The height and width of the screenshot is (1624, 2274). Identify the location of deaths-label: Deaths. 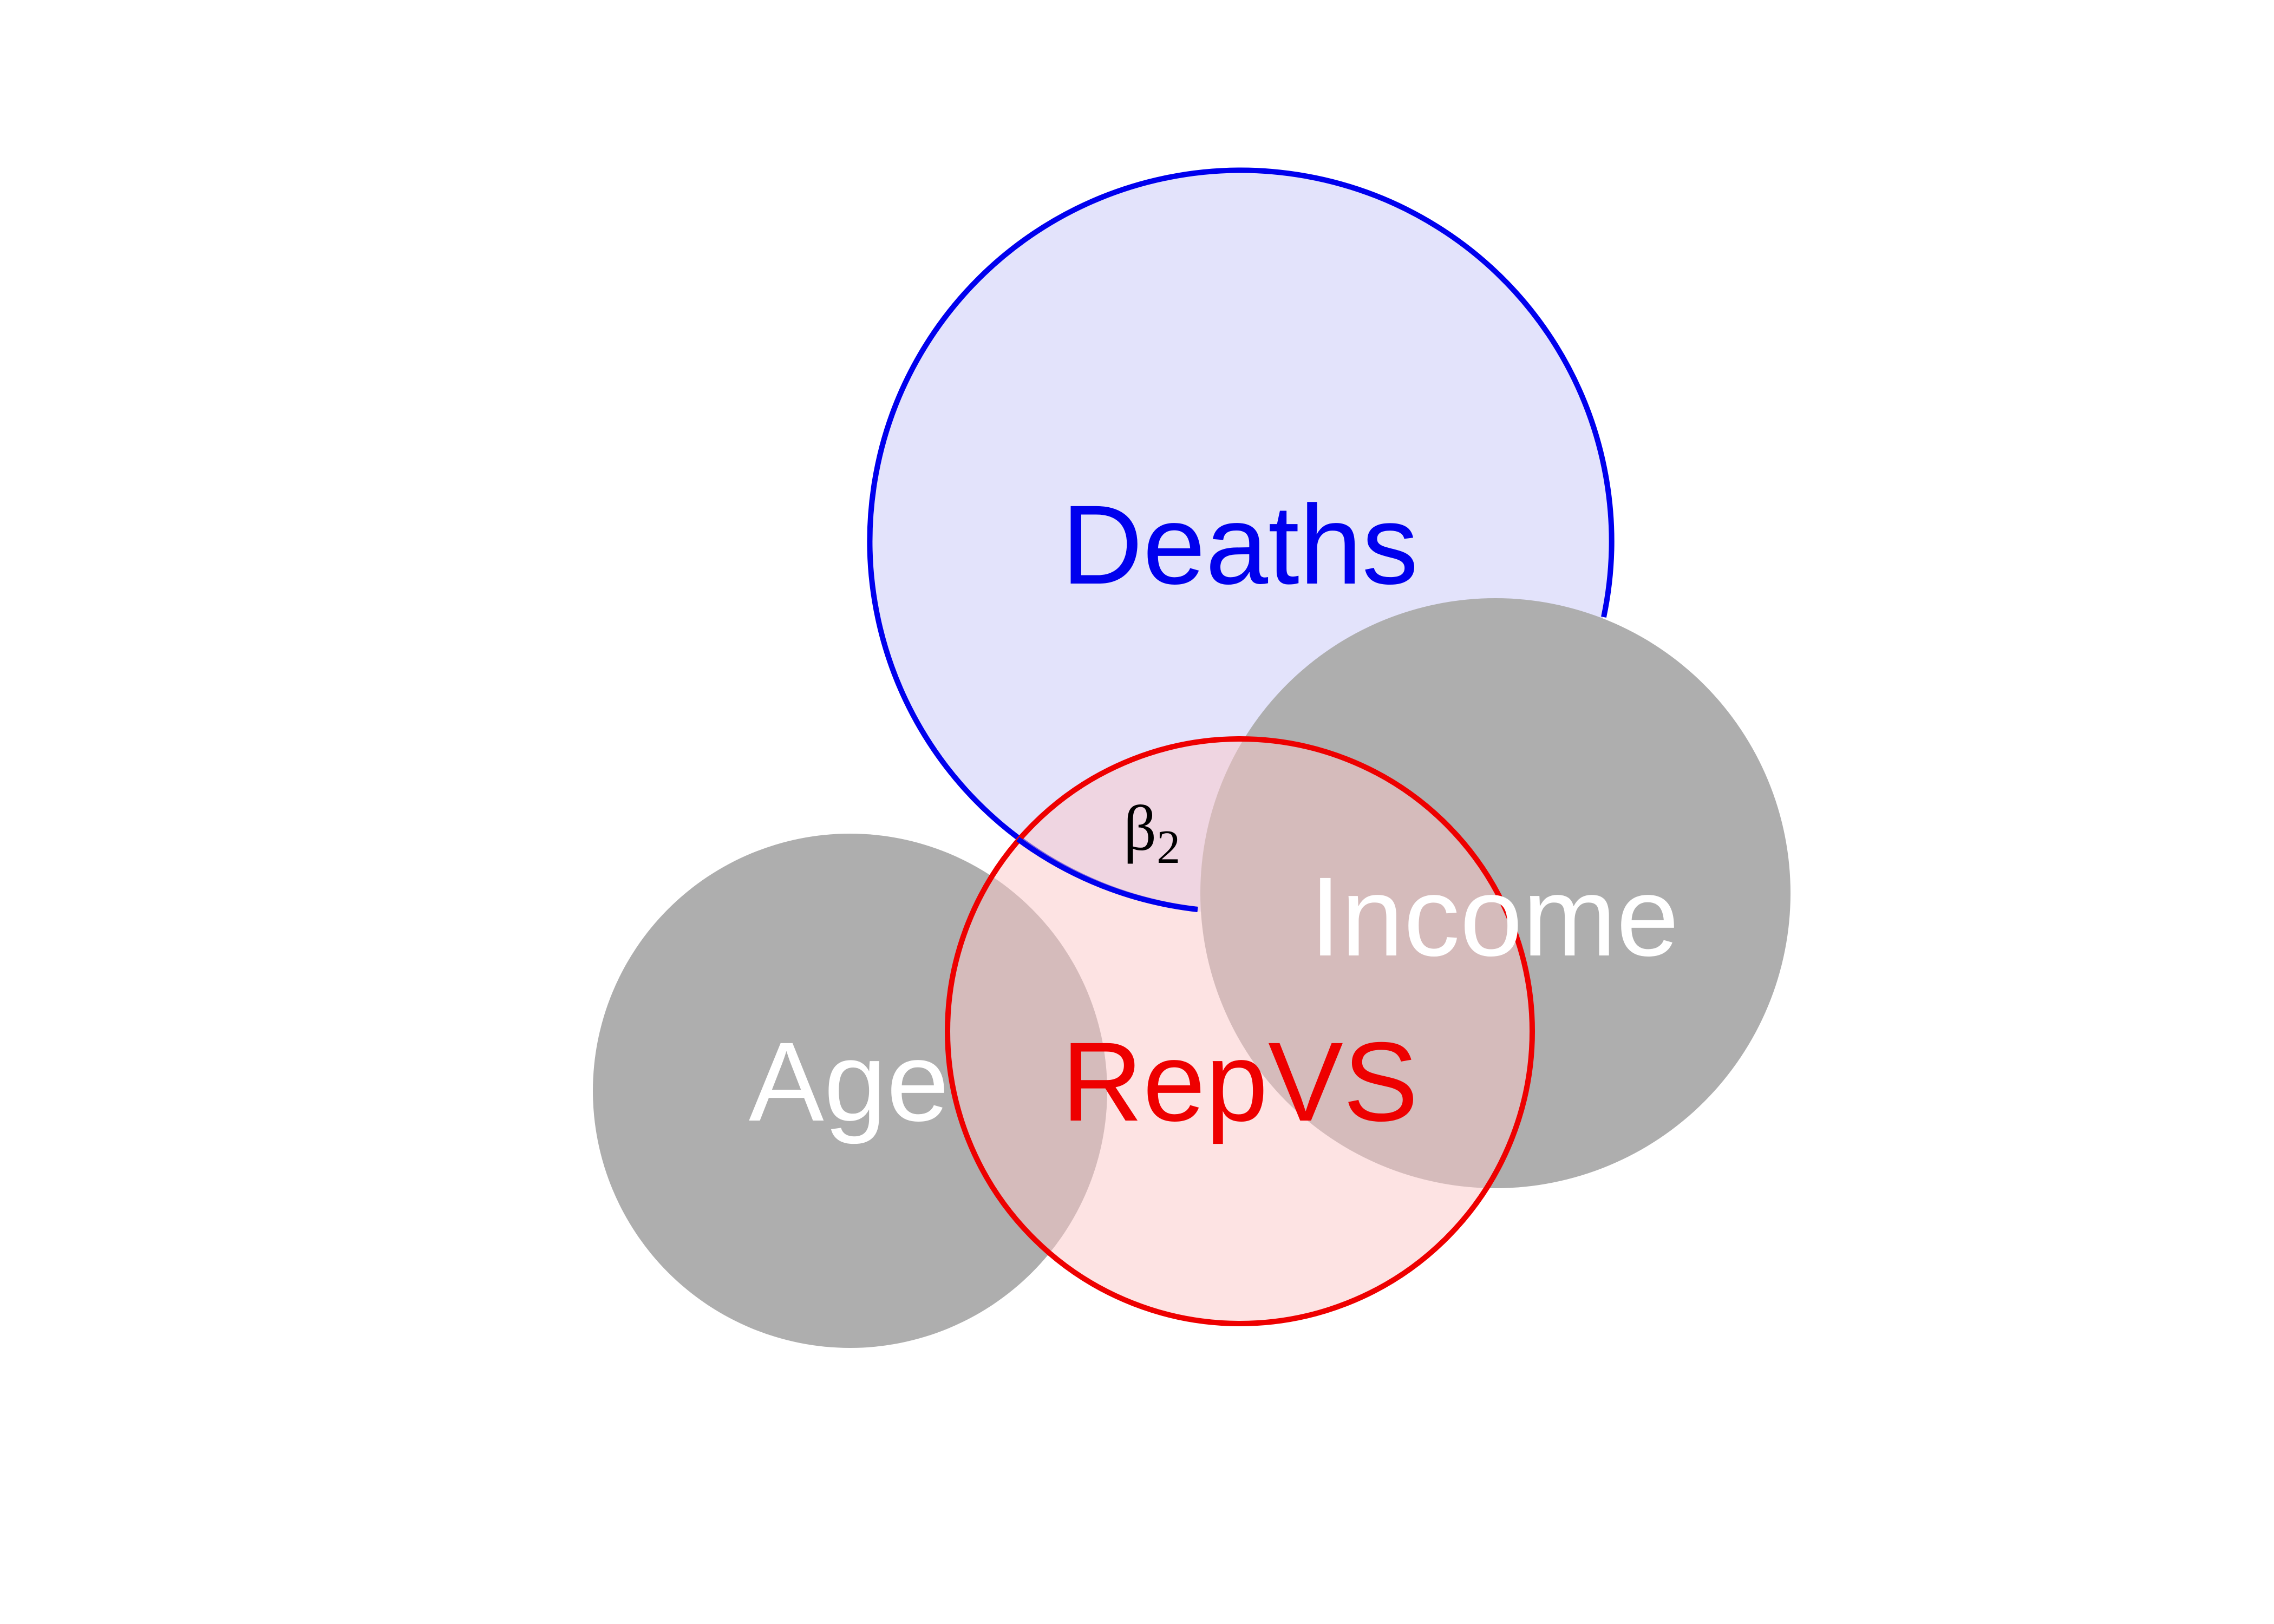
(1239, 545).